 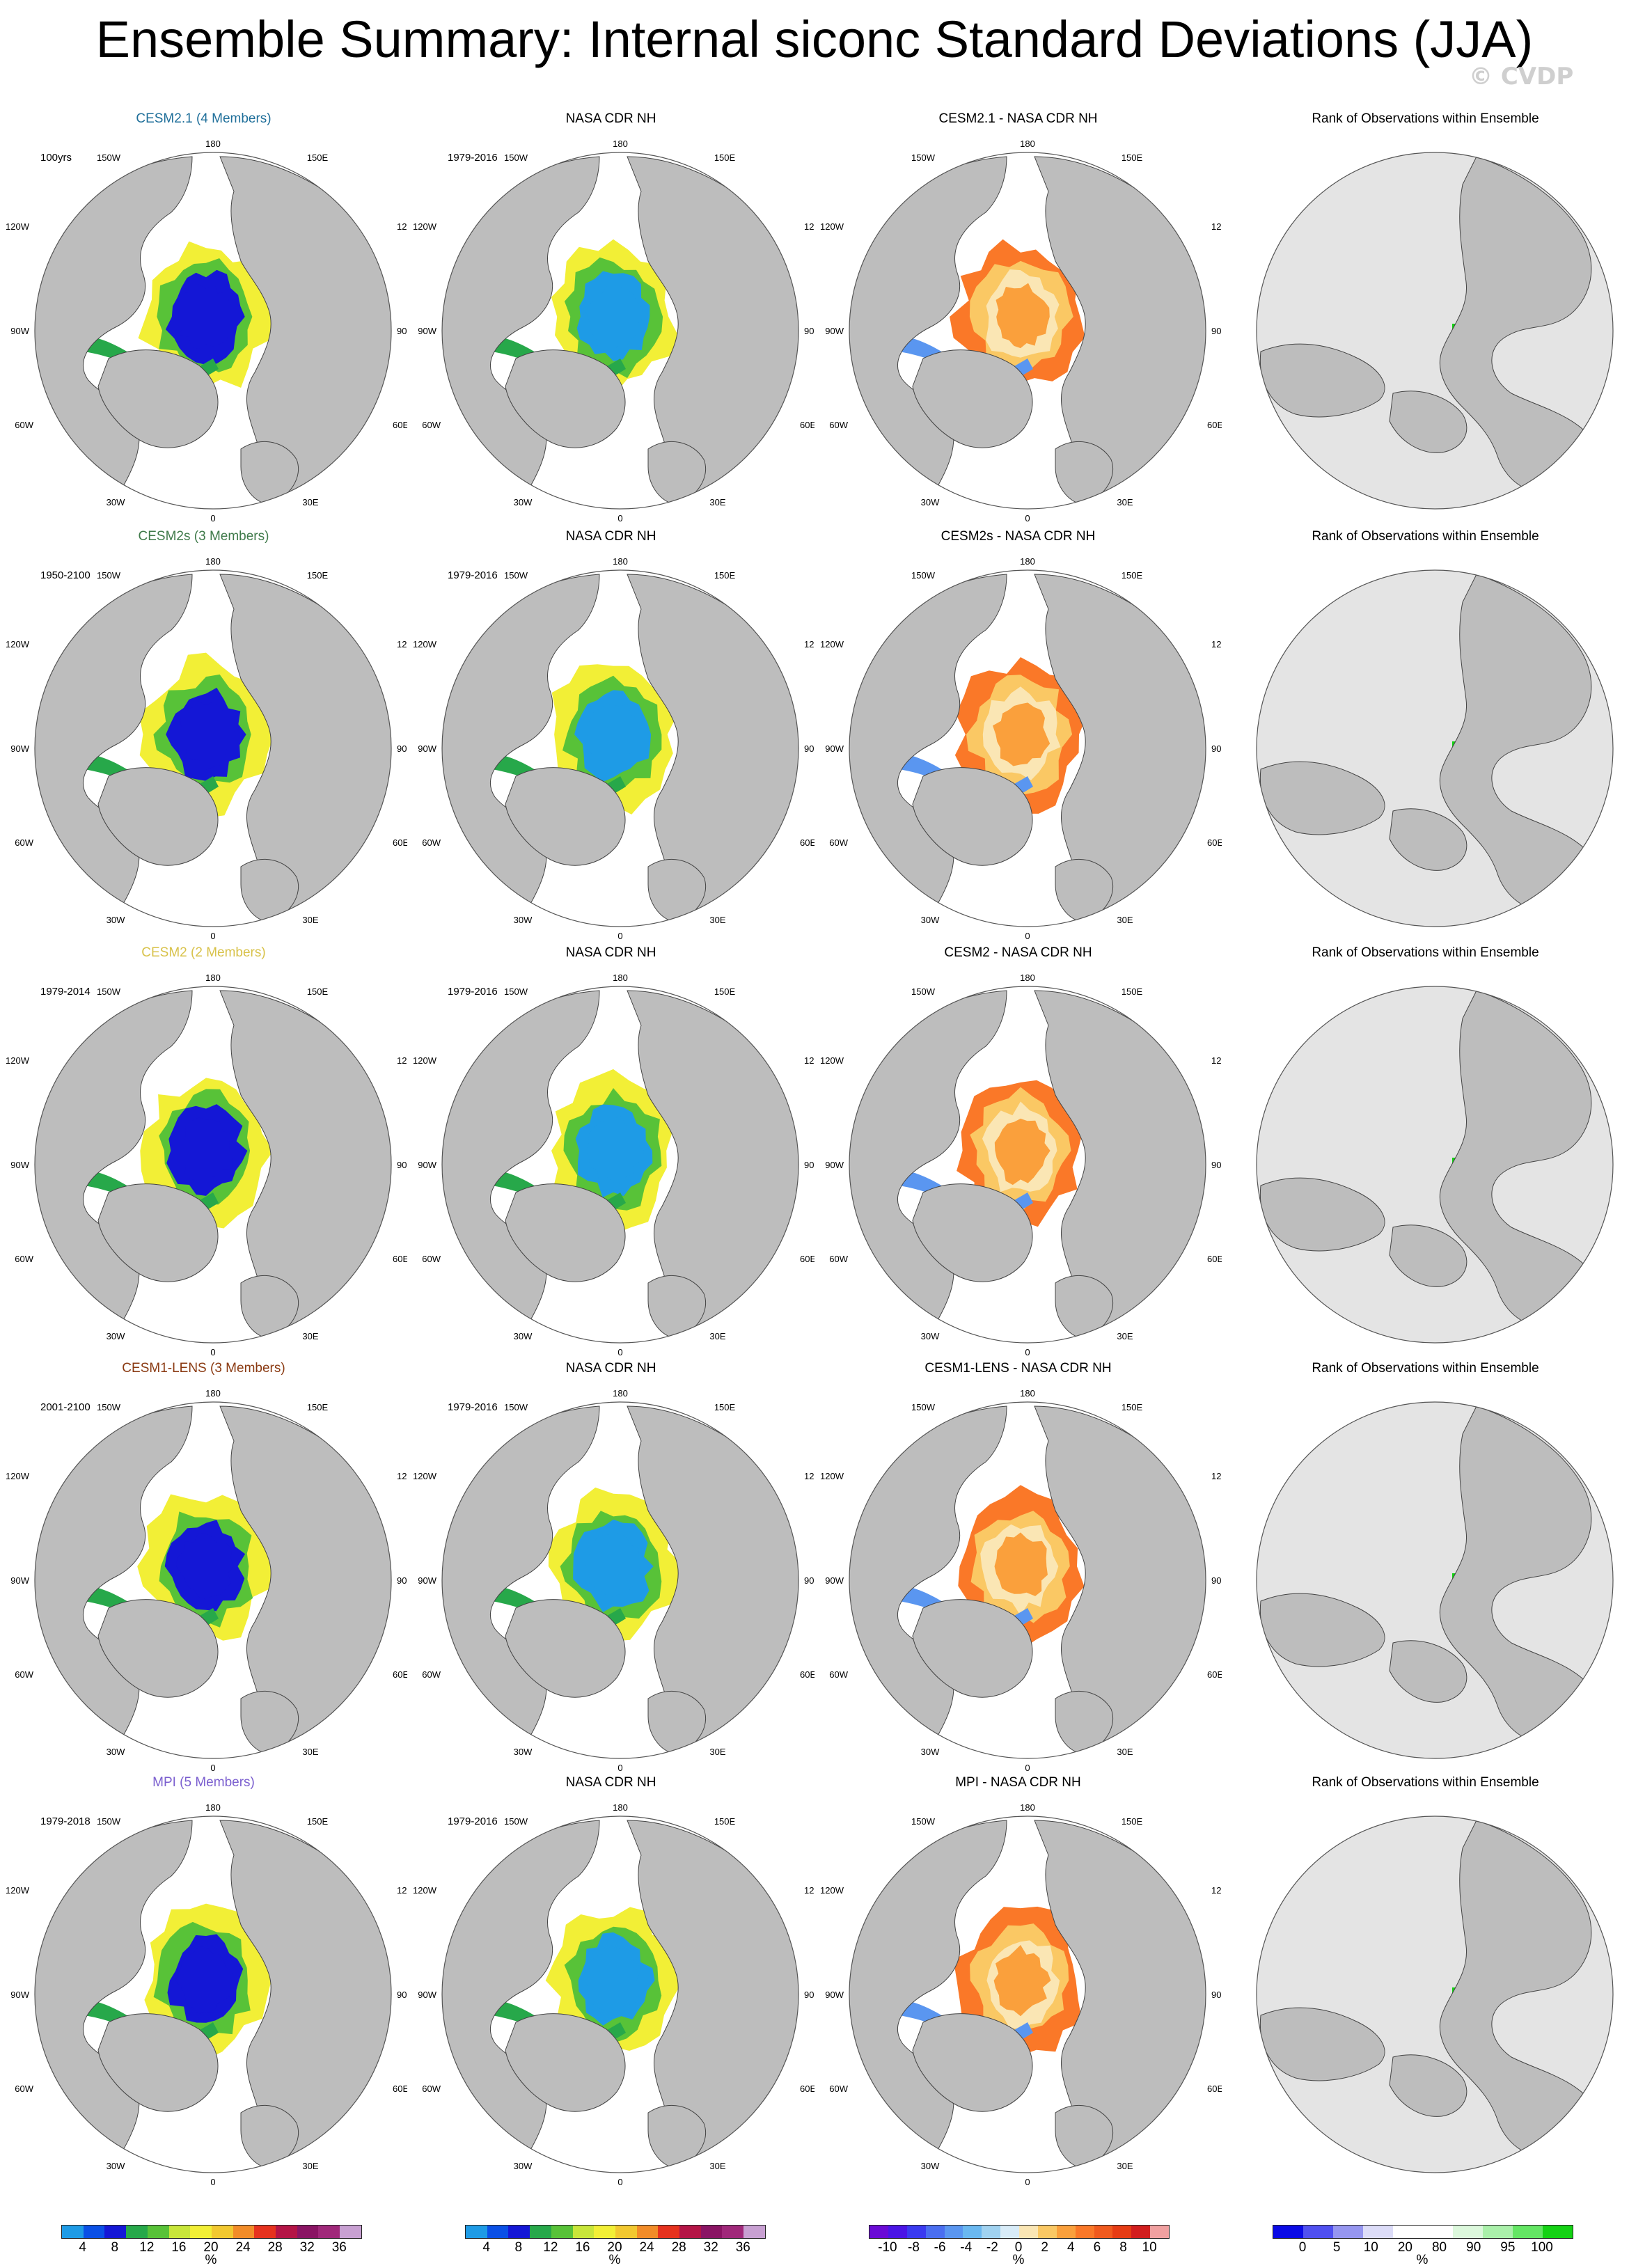 I want to click on colorbar-tick: 24, so click(x=243, y=2247).